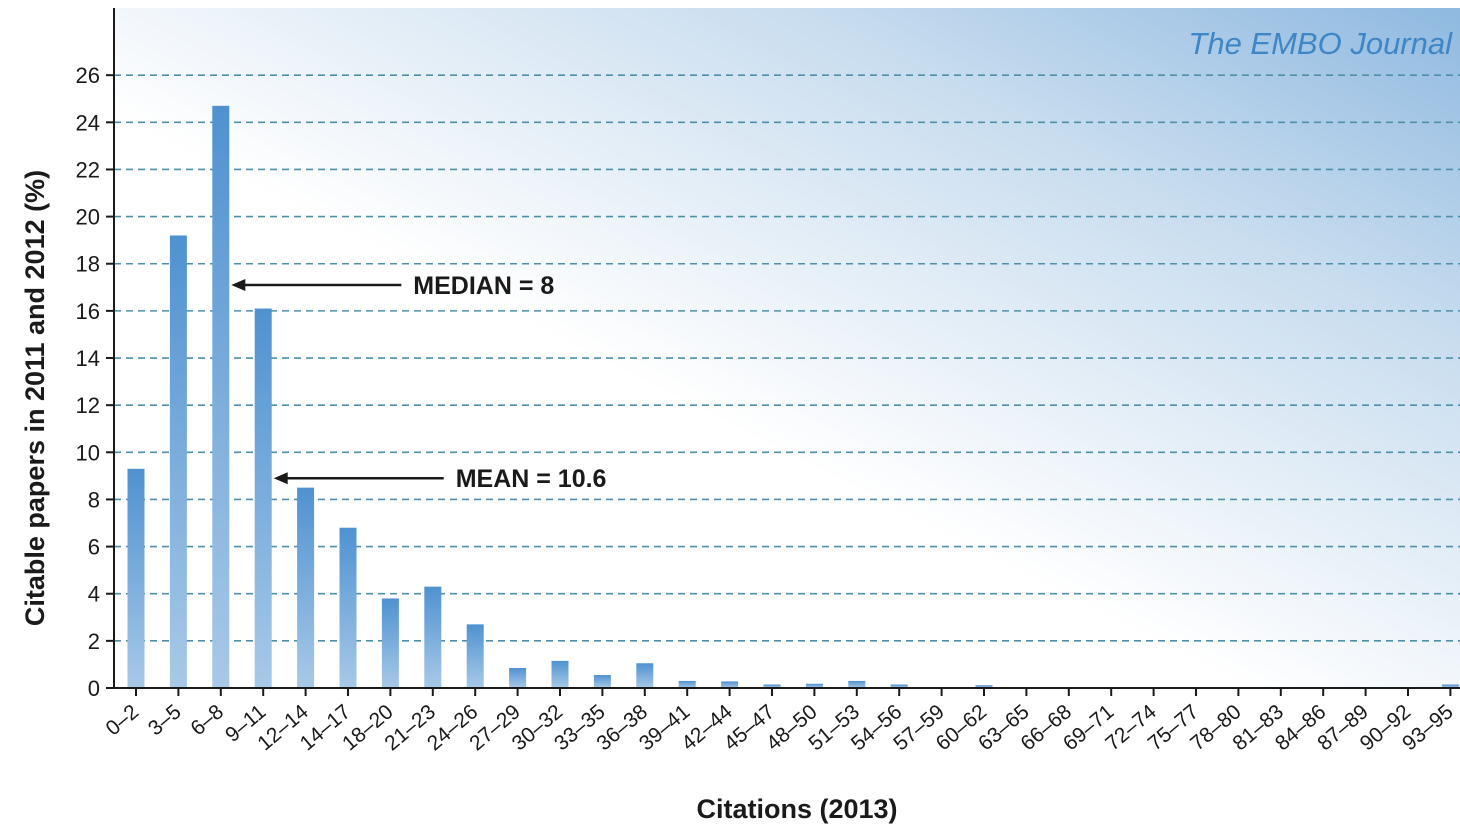 The image size is (1460, 829). I want to click on y-tick-label: 20, so click(88, 217).